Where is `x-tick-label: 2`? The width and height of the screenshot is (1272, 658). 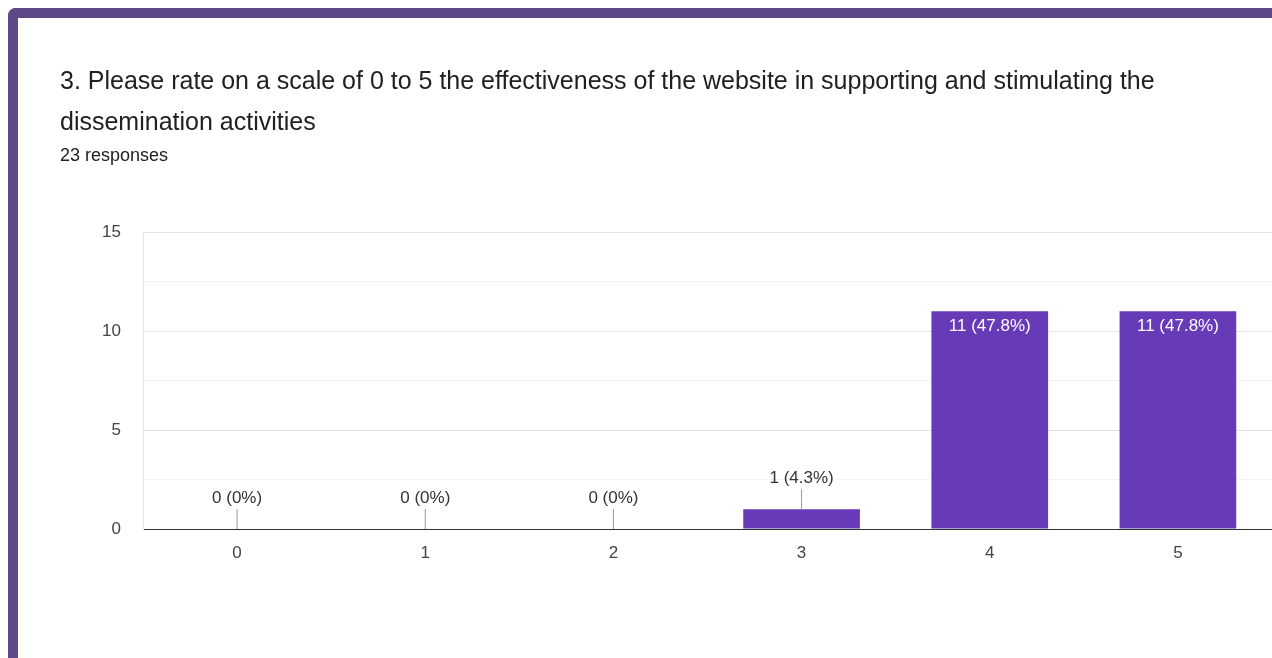
x-tick-label: 2 is located at coordinates (613, 552).